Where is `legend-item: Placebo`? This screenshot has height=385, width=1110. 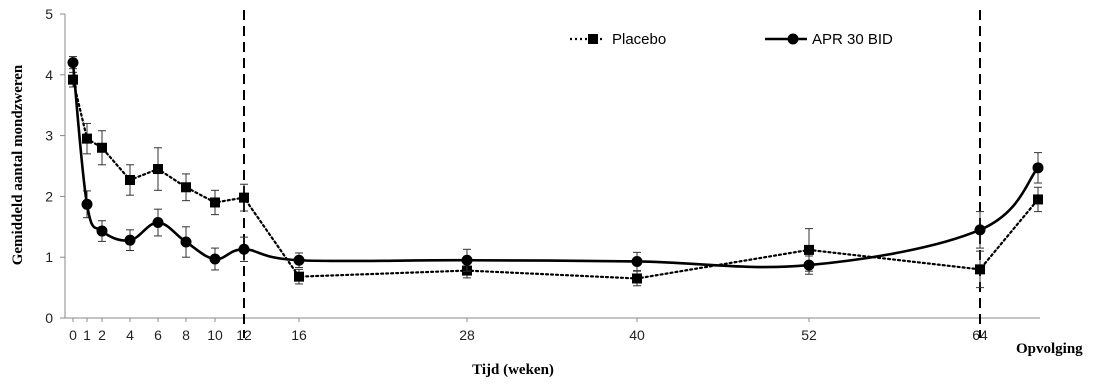
legend-item: Placebo is located at coordinates (618, 39).